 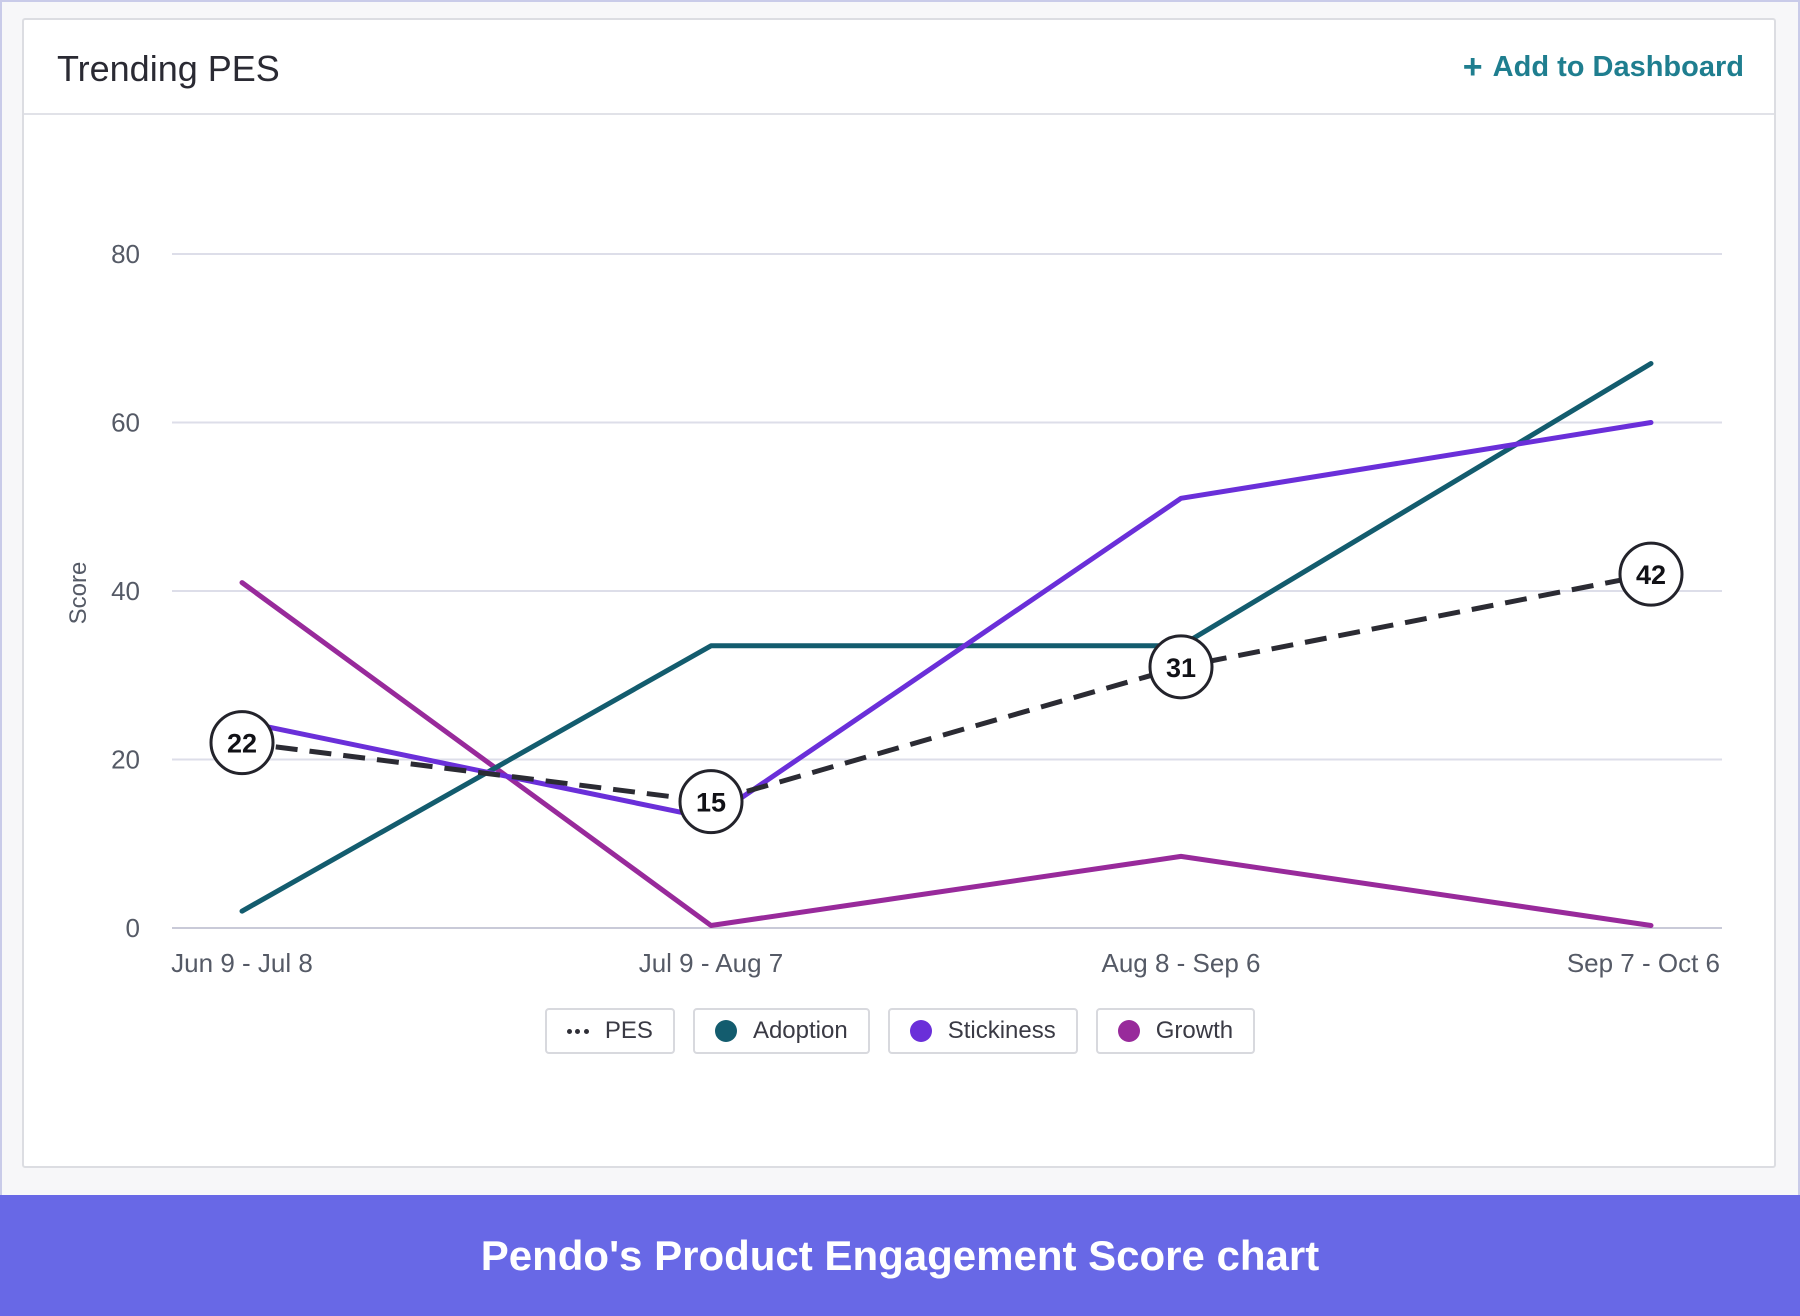 What do you see at coordinates (1194, 1030) in the screenshot?
I see `legend-label-growth: Growth` at bounding box center [1194, 1030].